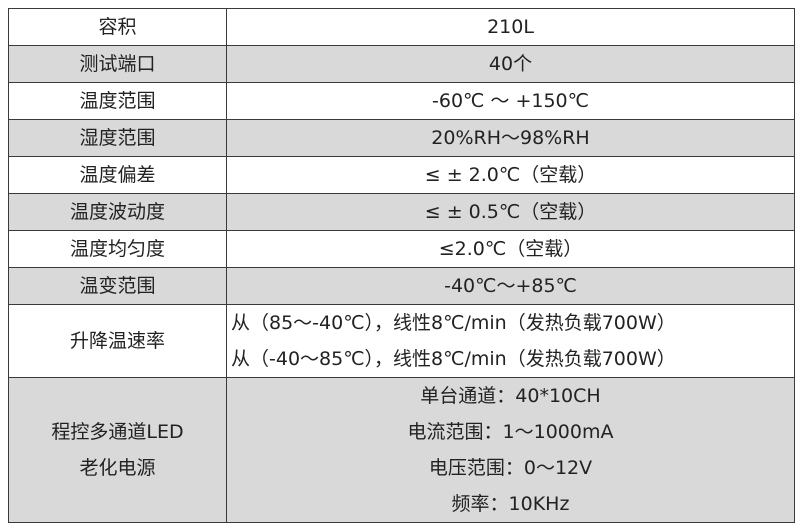  Describe the element at coordinates (117, 341) in the screenshot. I see `row-label: 升降温速率` at that location.